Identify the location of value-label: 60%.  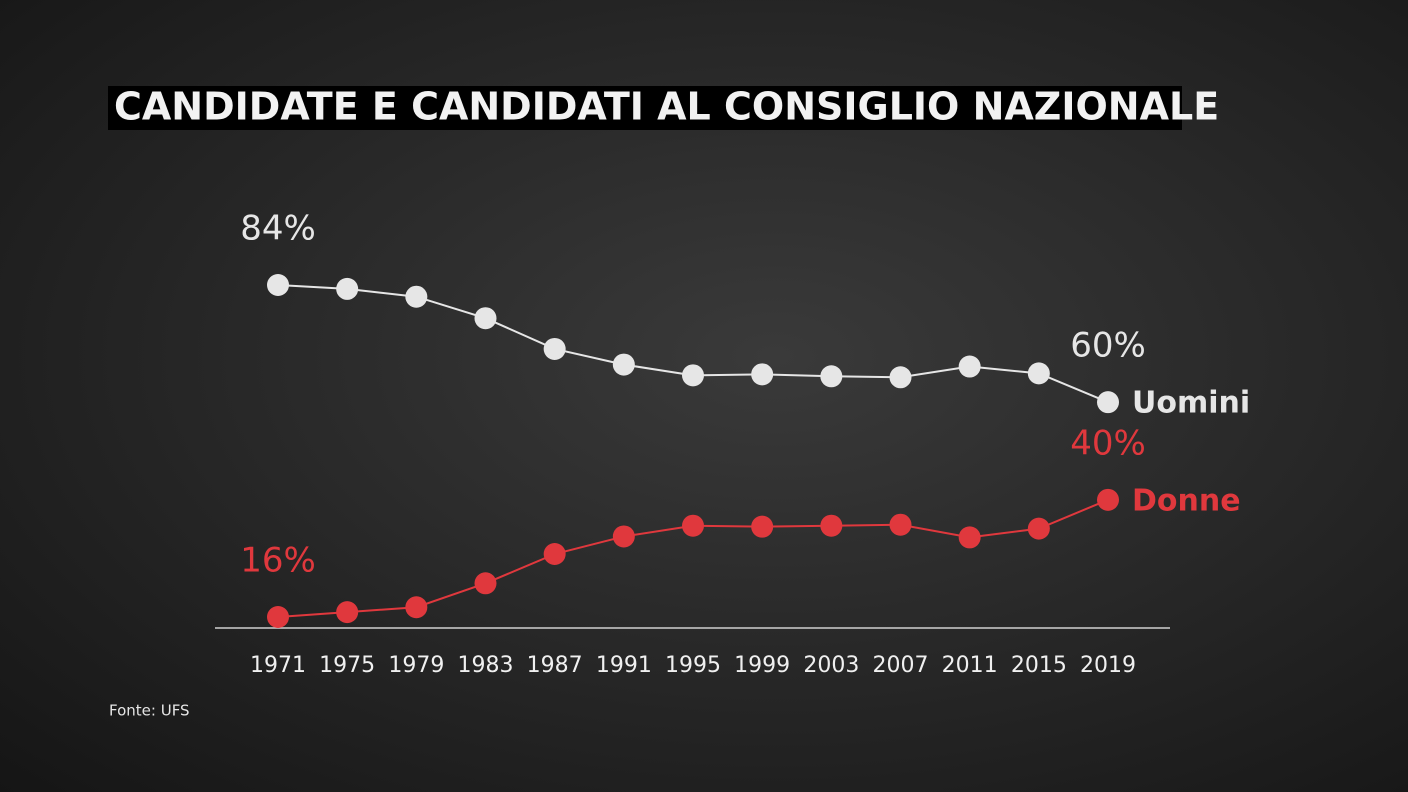
(1108, 346).